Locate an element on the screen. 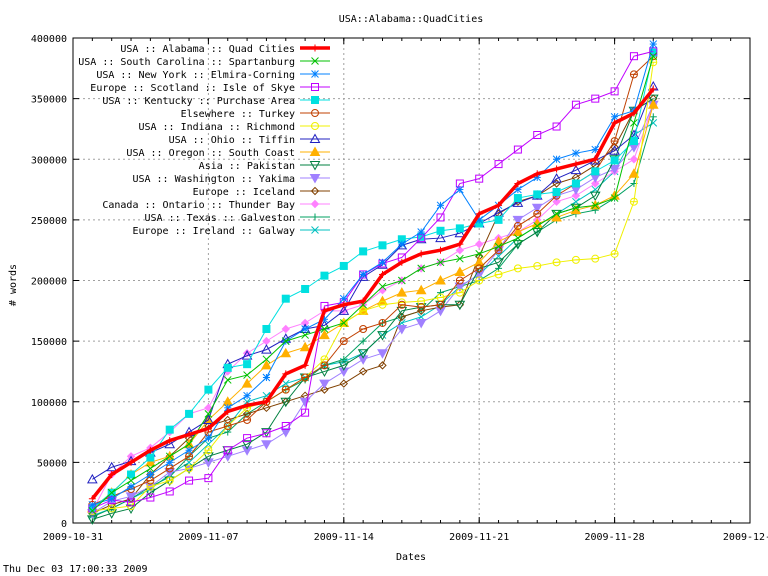  y-tick-label: 400000 is located at coordinates (49, 39).